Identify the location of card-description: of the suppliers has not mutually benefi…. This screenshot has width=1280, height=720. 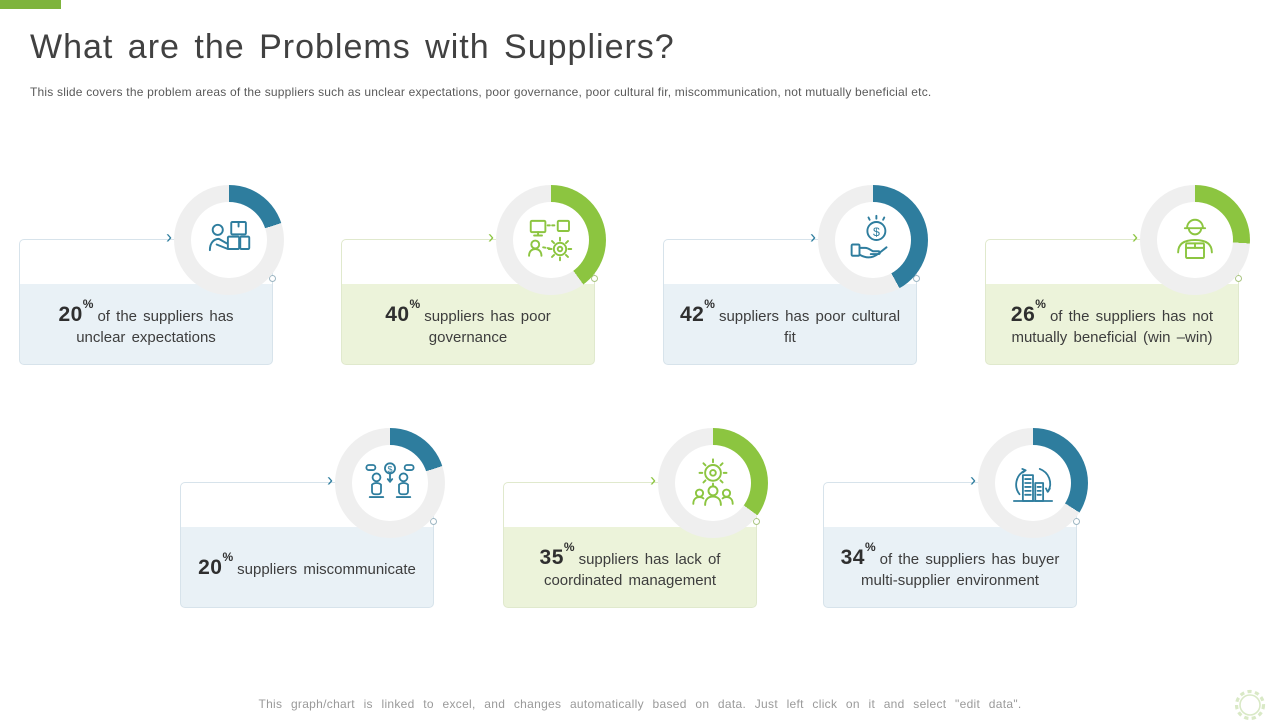
(1112, 326).